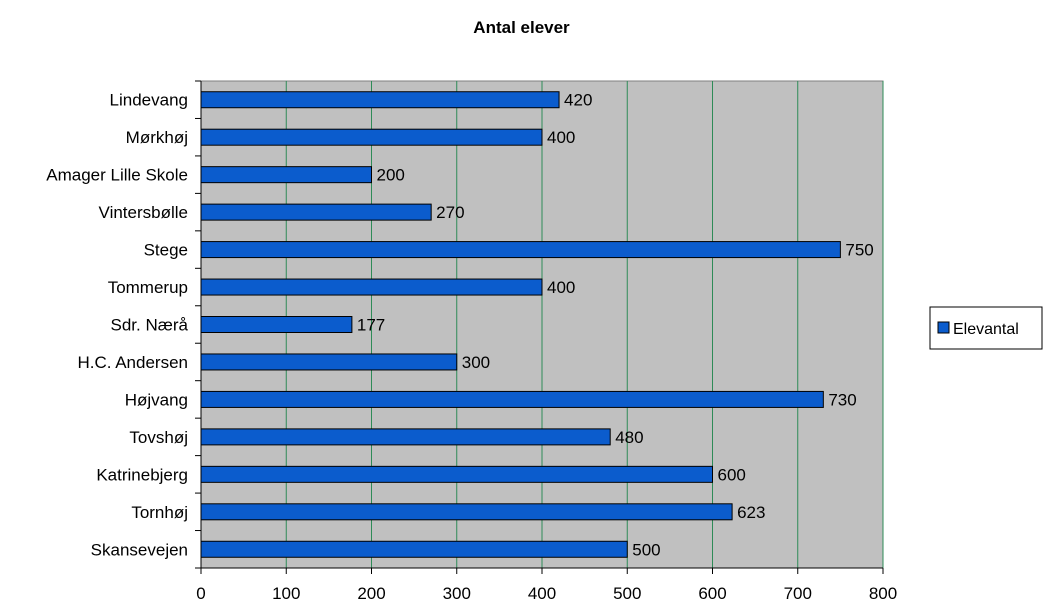 Image resolution: width=1043 pixels, height=608 pixels. I want to click on category-label: Vintersbølle, so click(143, 212).